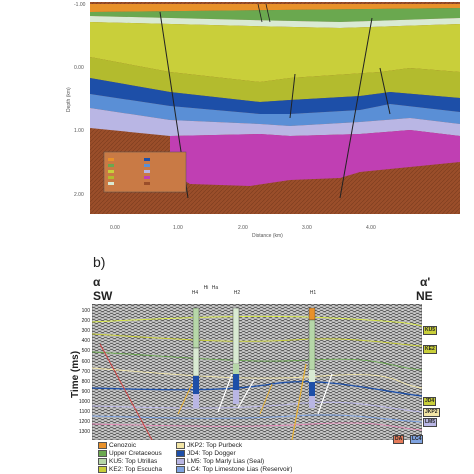 Image resolution: width=474 pixels, height=474 pixels. I want to click on y-tick: 1200, so click(84, 422).